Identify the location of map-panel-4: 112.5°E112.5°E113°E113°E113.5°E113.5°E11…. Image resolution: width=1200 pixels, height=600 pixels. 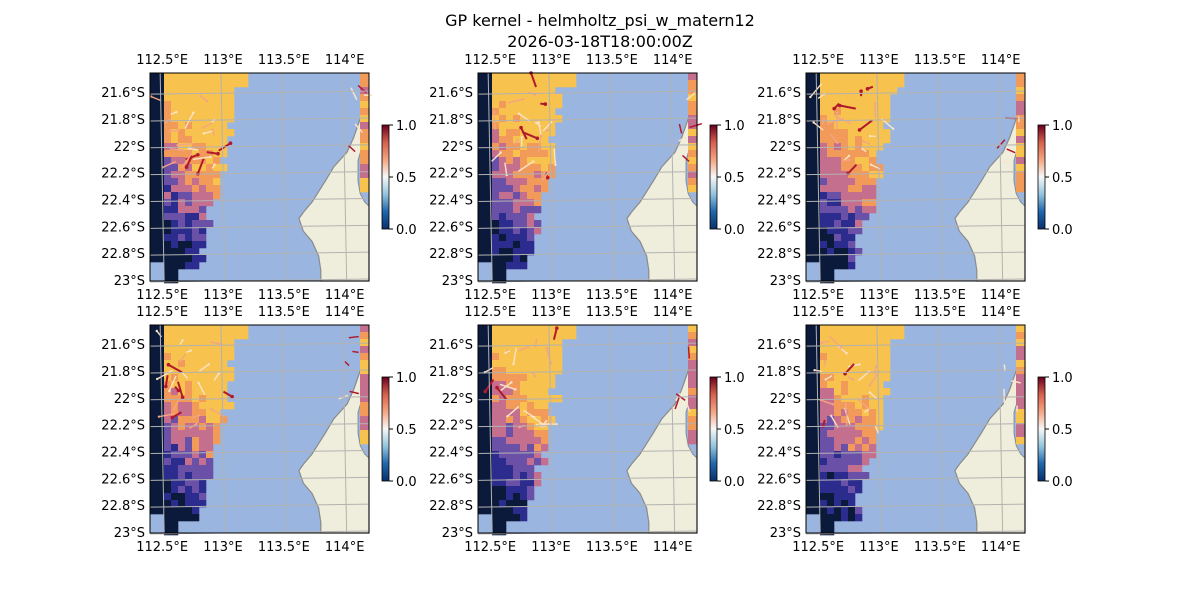
(258, 430).